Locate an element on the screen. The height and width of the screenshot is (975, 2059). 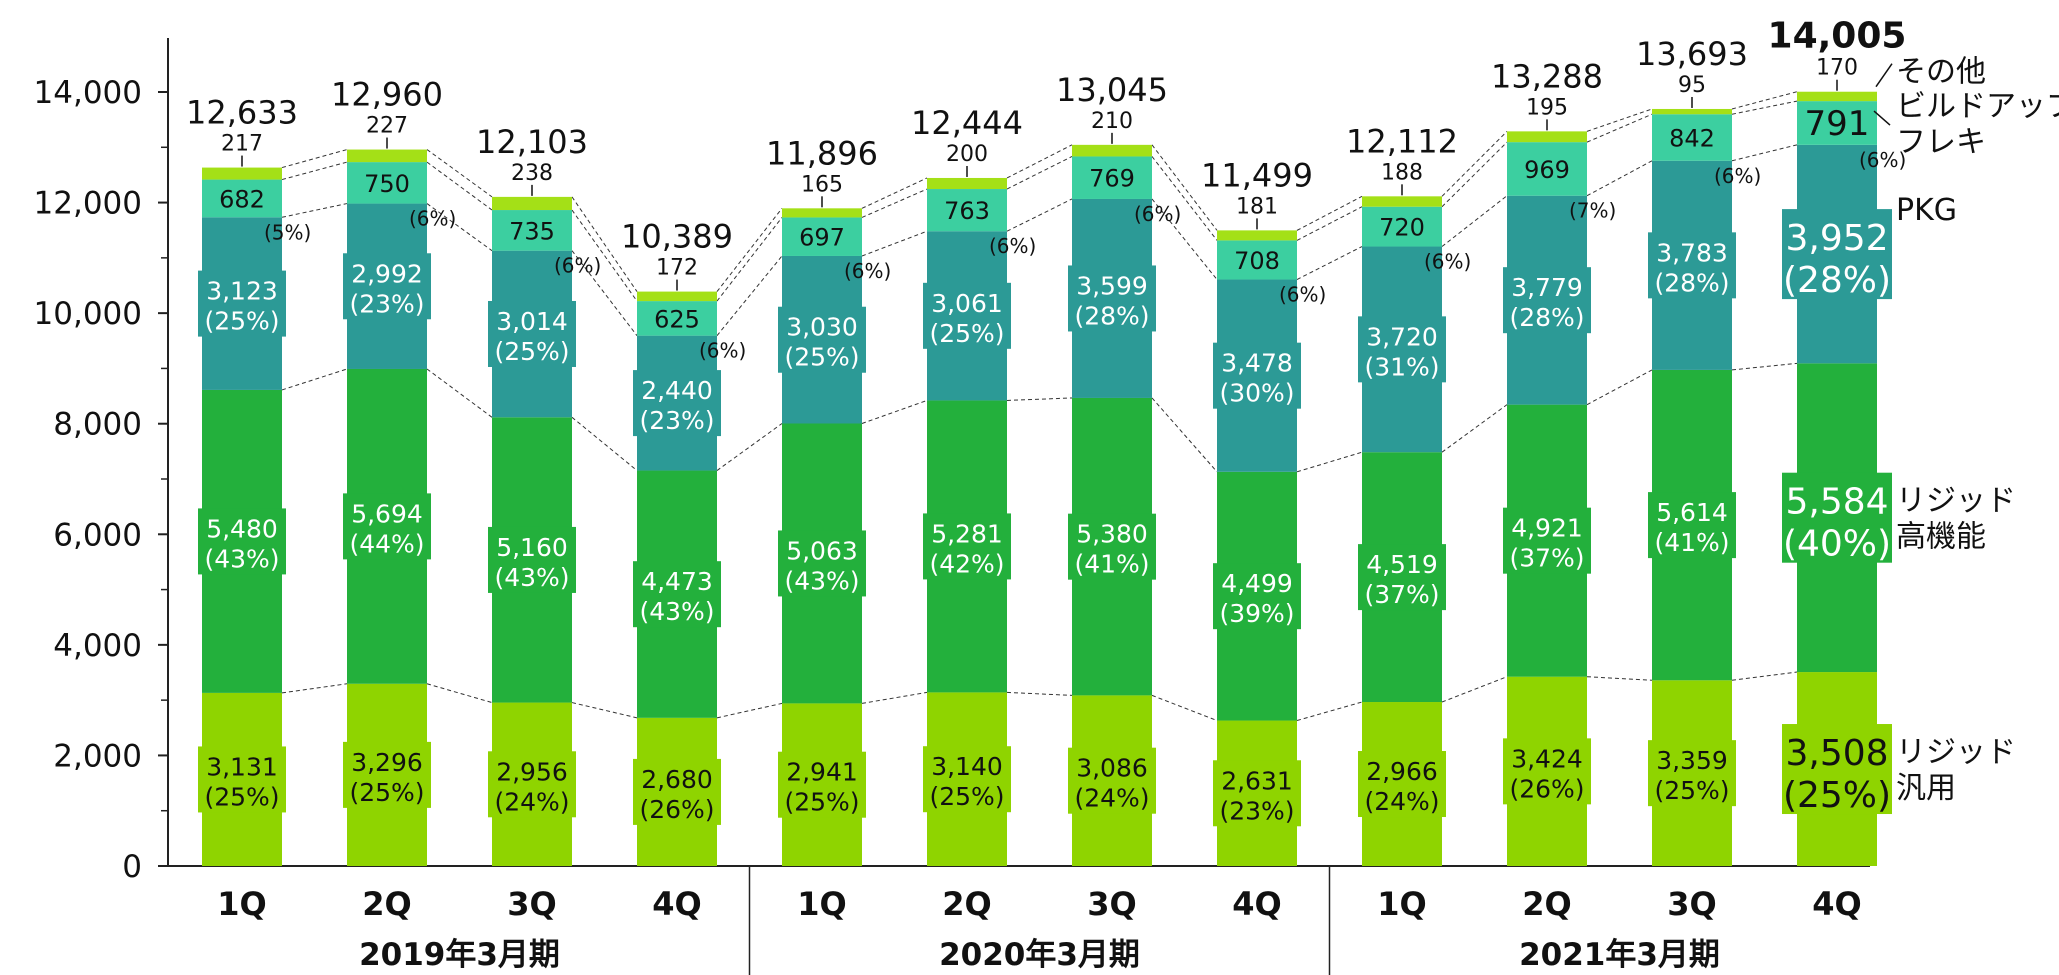
group-label: 2020年3月期 is located at coordinates (1039, 955).